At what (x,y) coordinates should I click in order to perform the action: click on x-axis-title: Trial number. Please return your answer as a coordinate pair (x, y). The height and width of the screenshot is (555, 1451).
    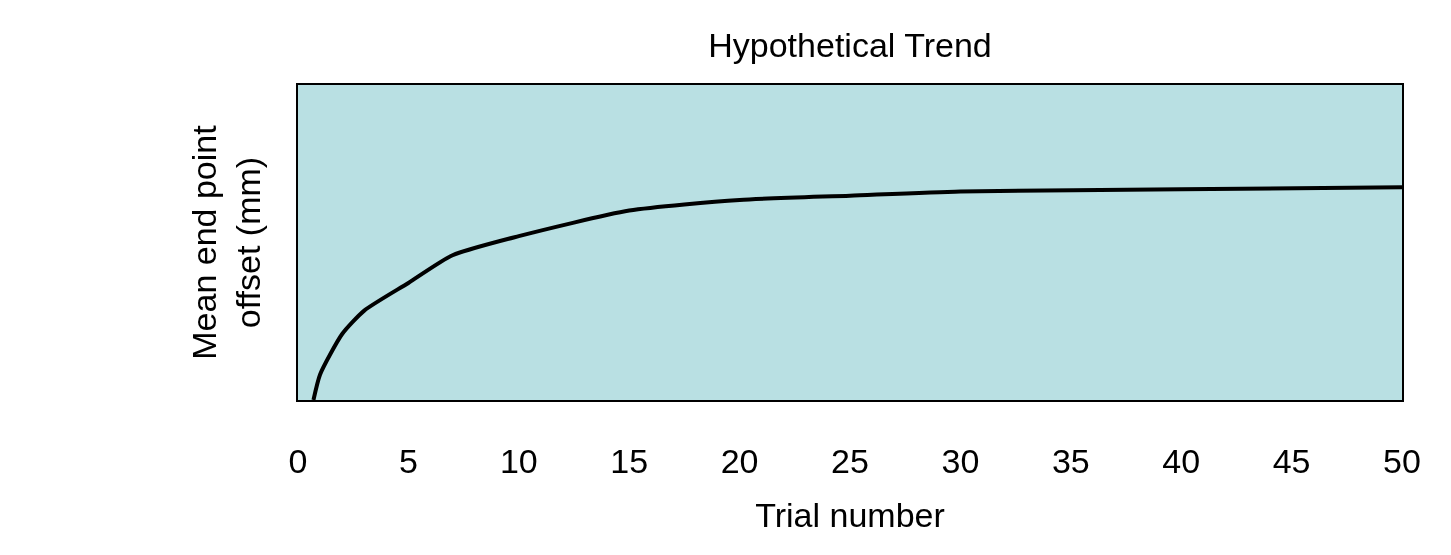
    Looking at the image, I should click on (850, 515).